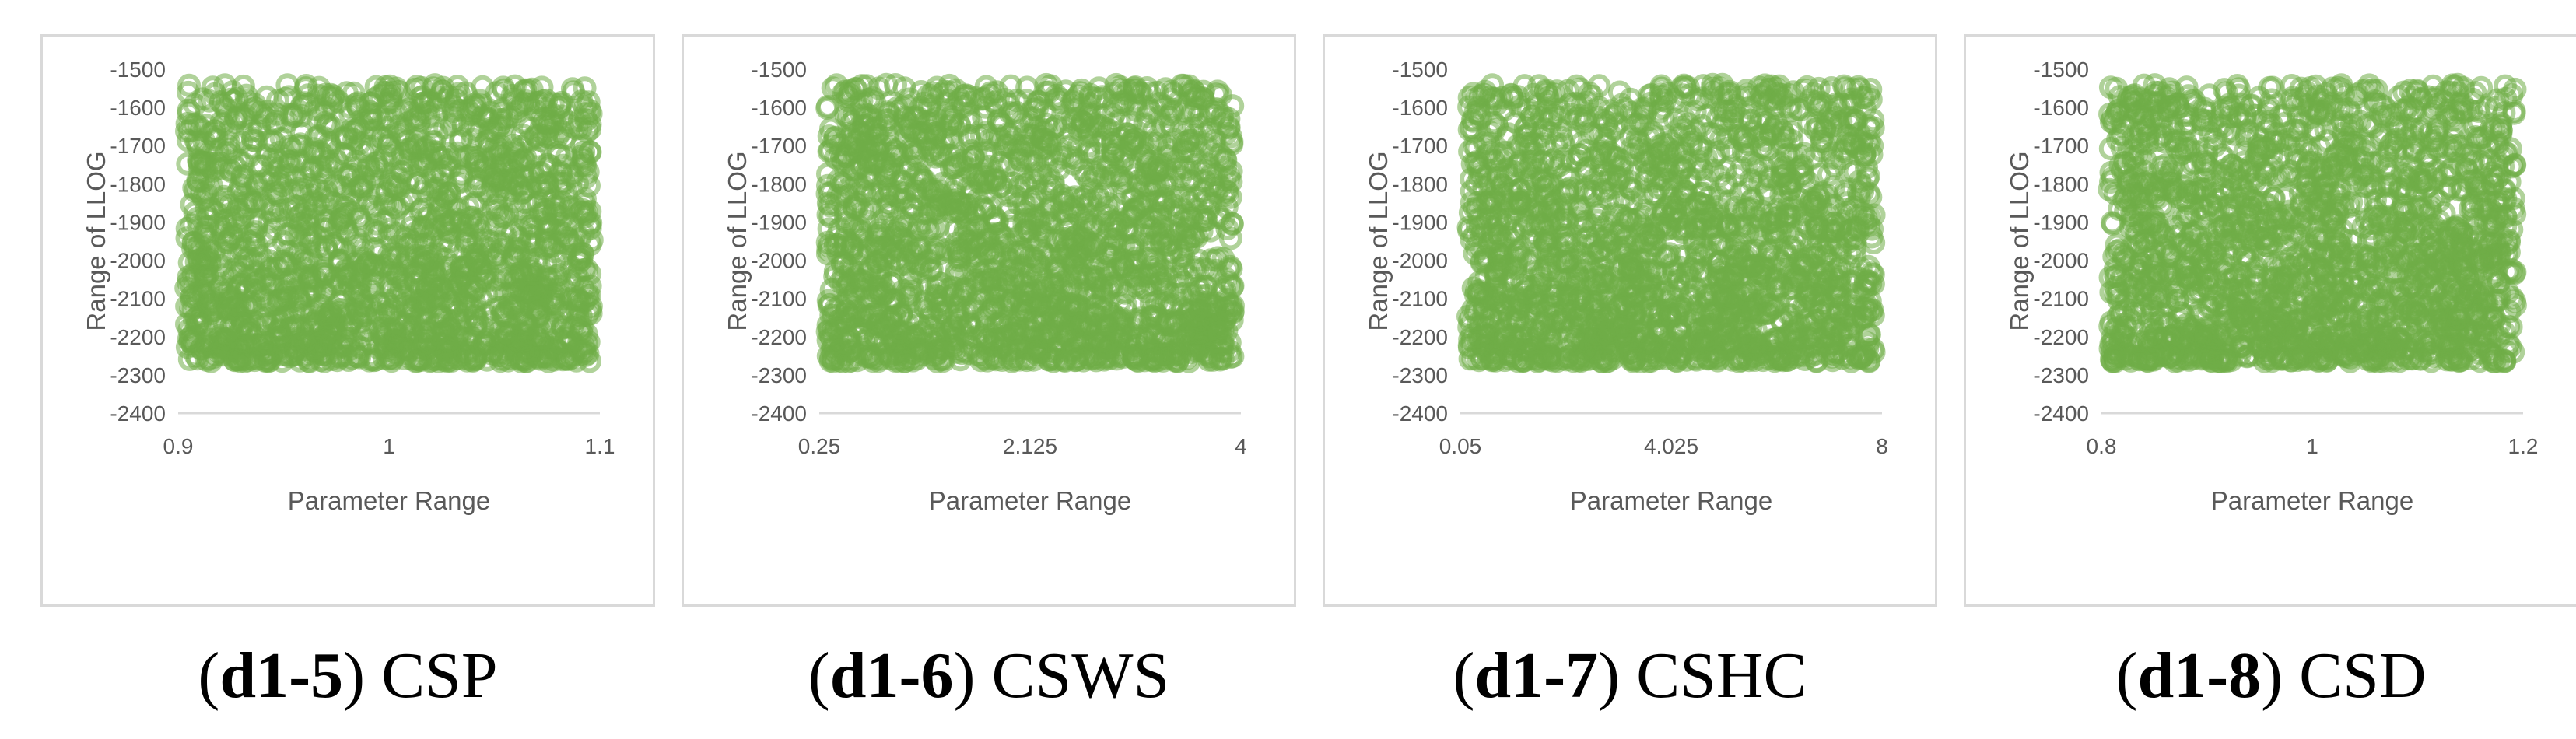 The image size is (2576, 739). Describe the element at coordinates (389, 501) in the screenshot. I see `x-axis-title: Parameter Range` at that location.